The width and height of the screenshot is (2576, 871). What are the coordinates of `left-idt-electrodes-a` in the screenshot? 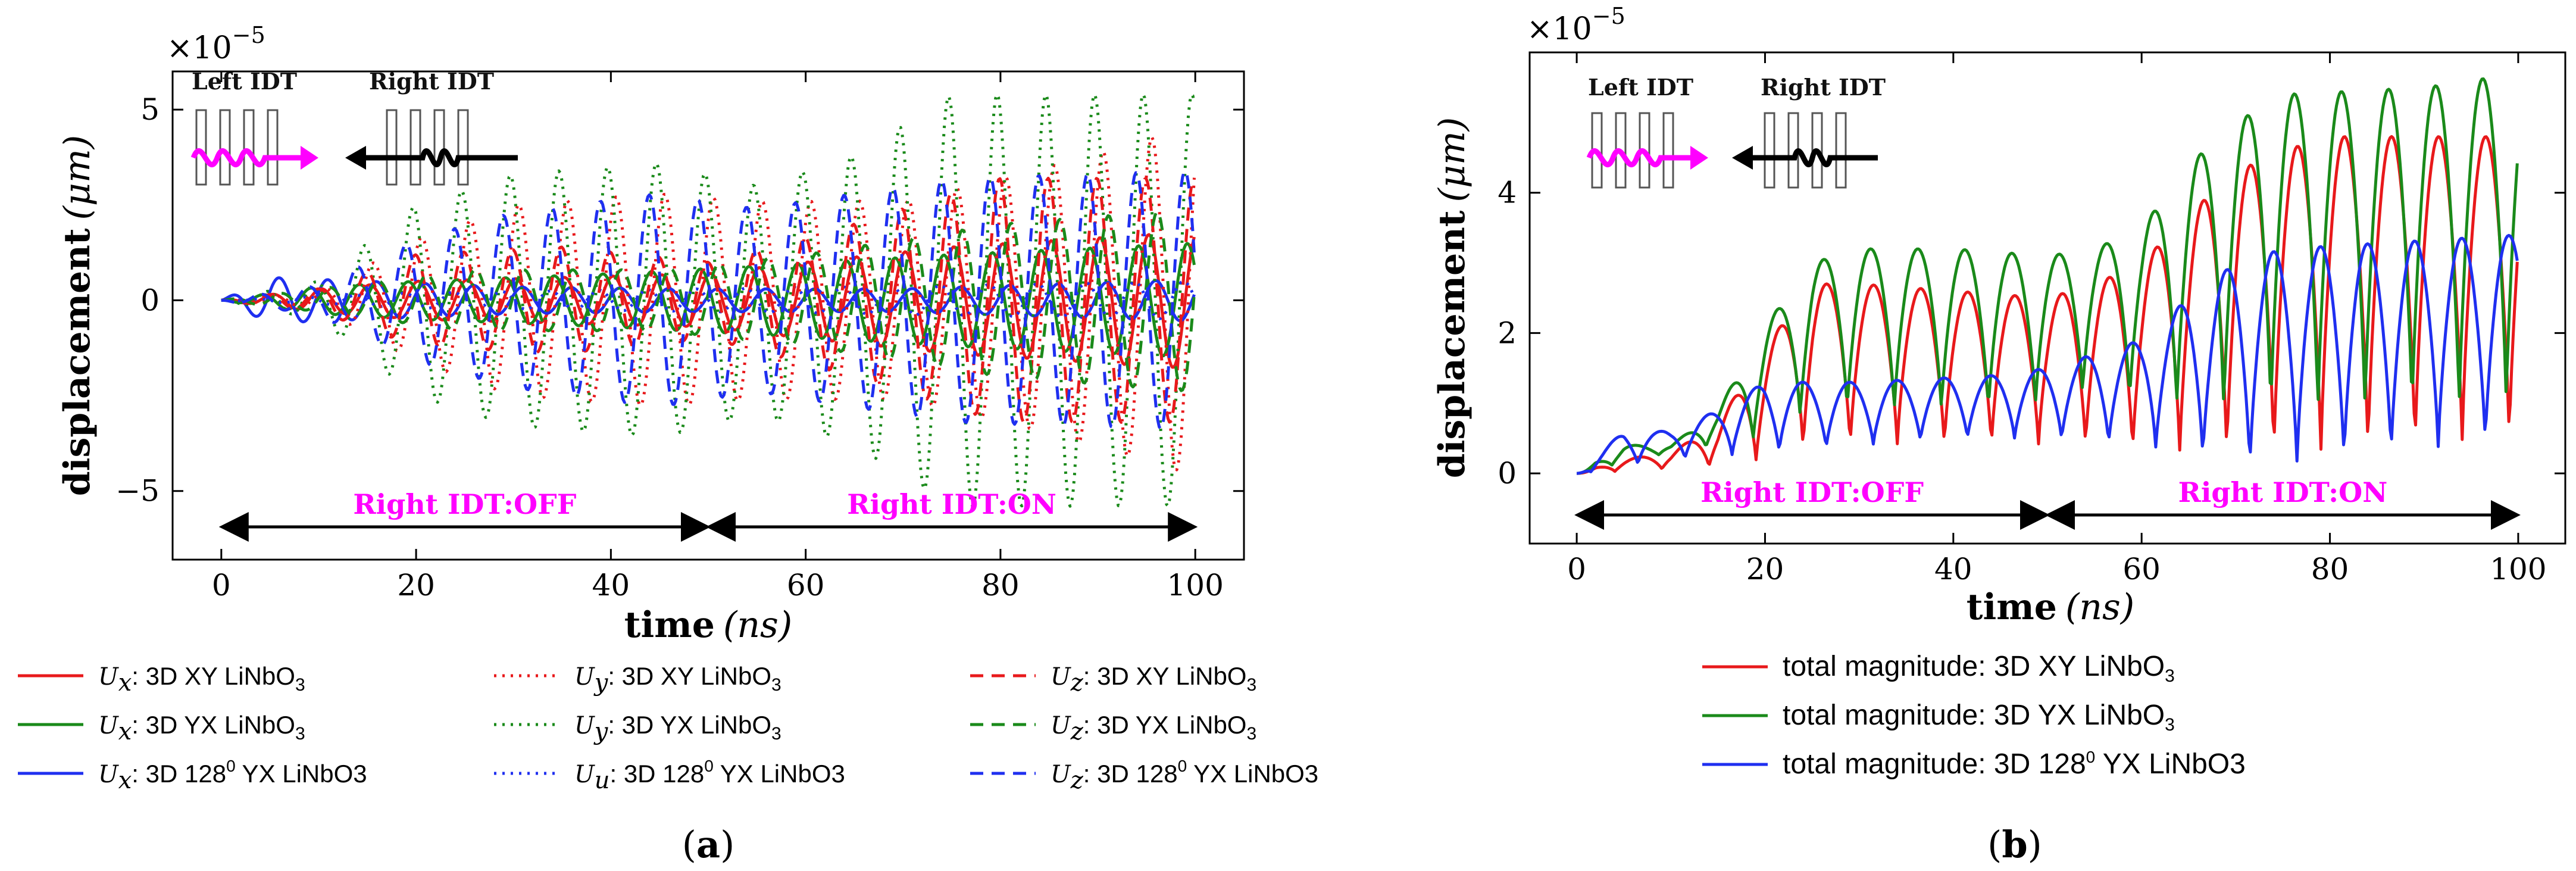 It's located at (237, 147).